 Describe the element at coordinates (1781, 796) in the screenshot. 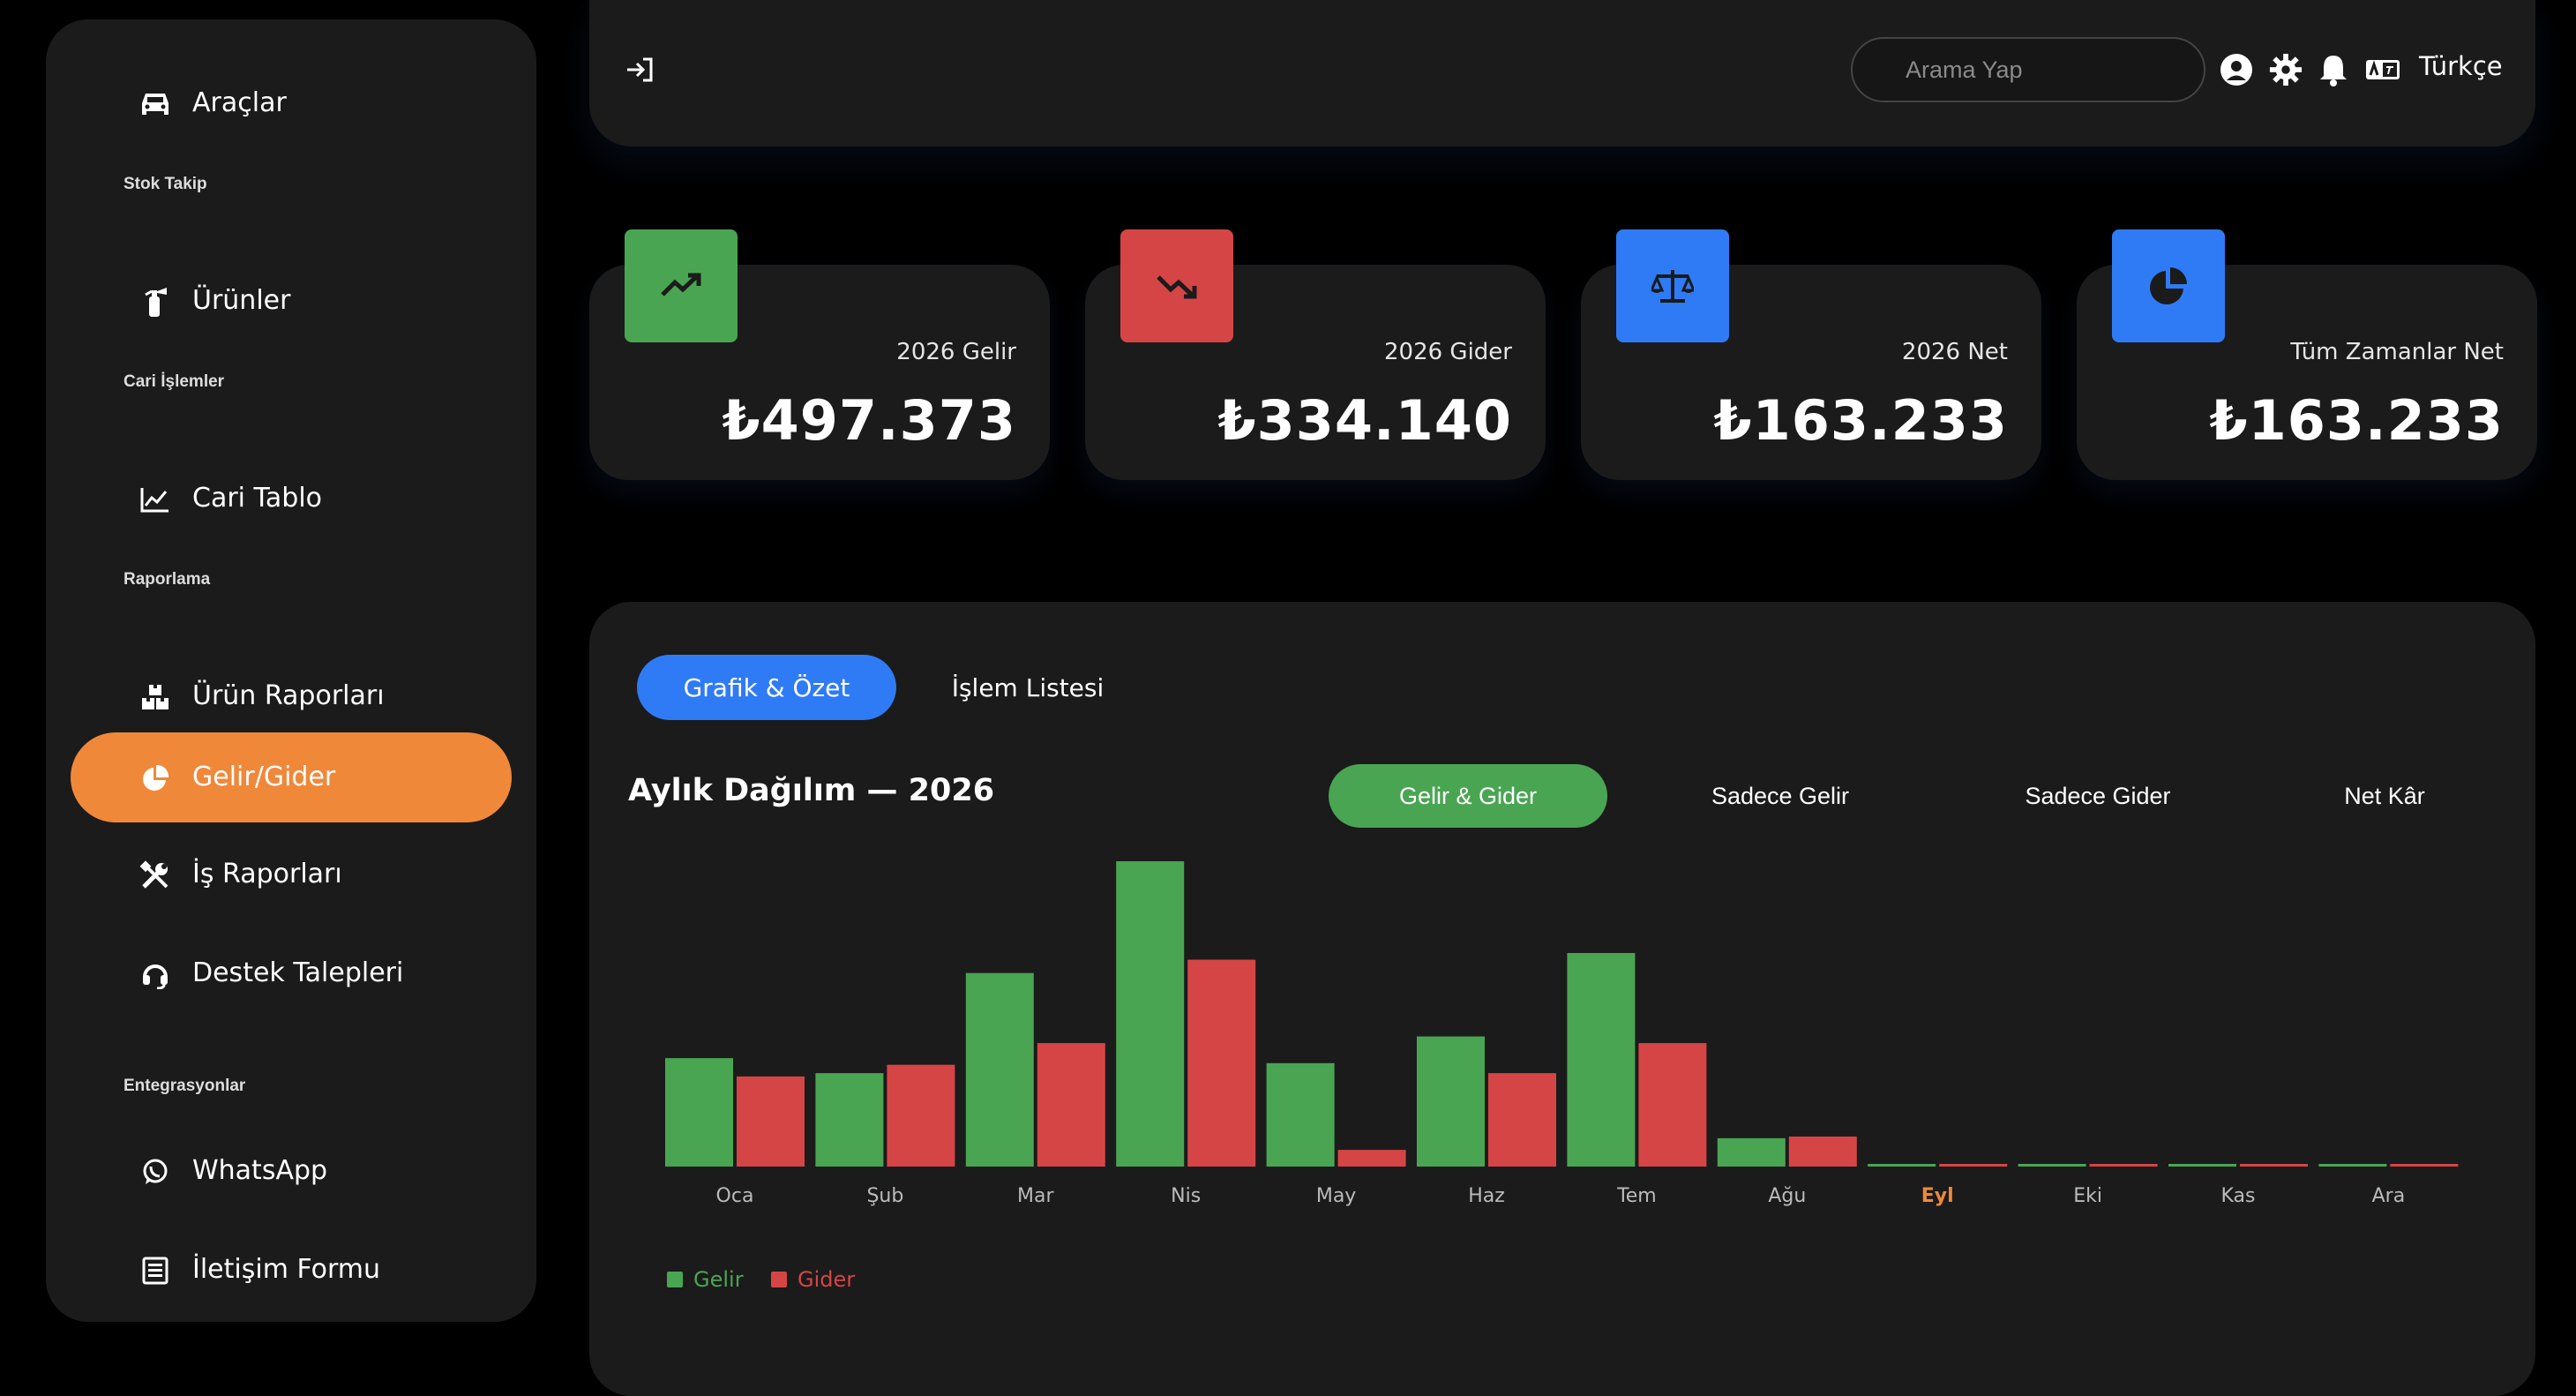

I see `filter-sadece-gelir: Sadece Gelir` at that location.